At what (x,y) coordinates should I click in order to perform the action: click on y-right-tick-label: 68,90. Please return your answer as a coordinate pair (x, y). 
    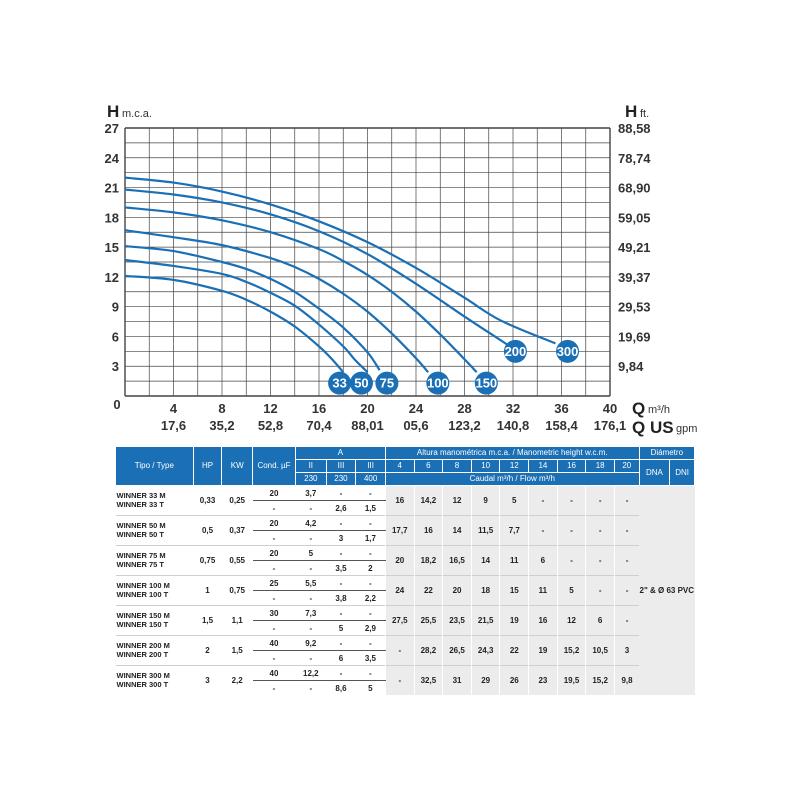
    Looking at the image, I should click on (634, 188).